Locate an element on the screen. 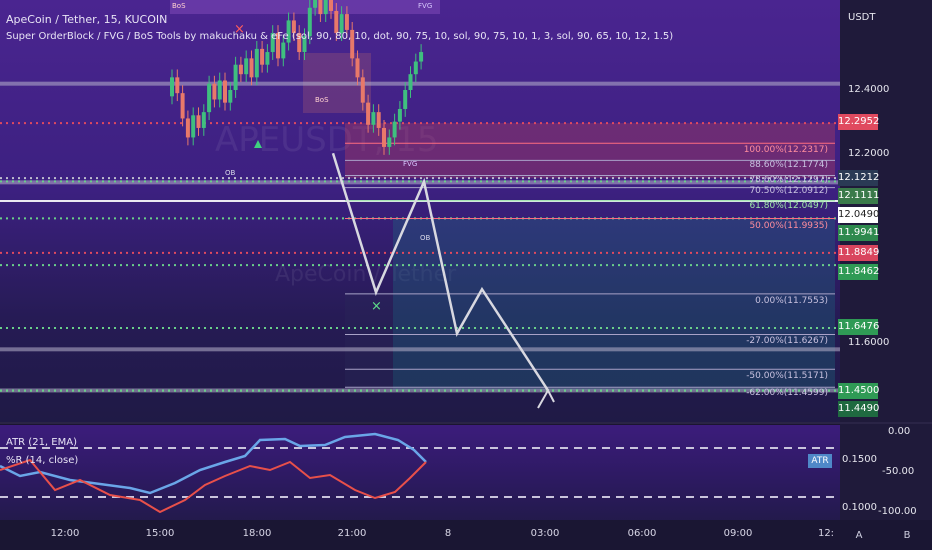 The image size is (932, 550). price-tag: 11.9941 is located at coordinates (858, 233).